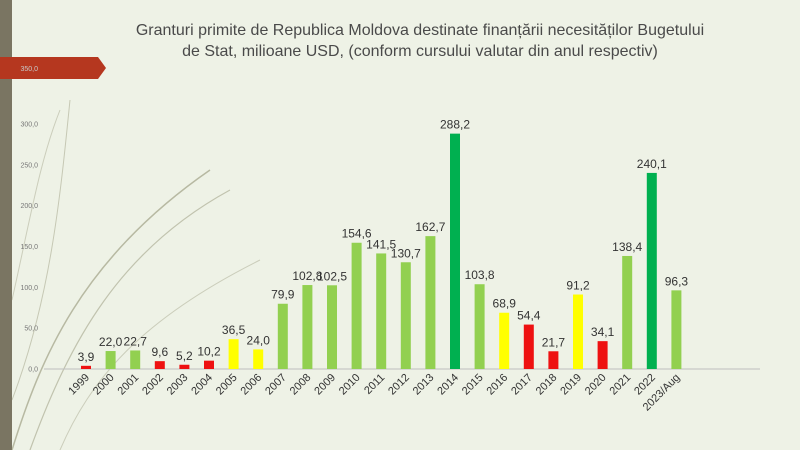 This screenshot has width=800, height=450. Describe the element at coordinates (135, 359) in the screenshot. I see `bar-2001` at that location.